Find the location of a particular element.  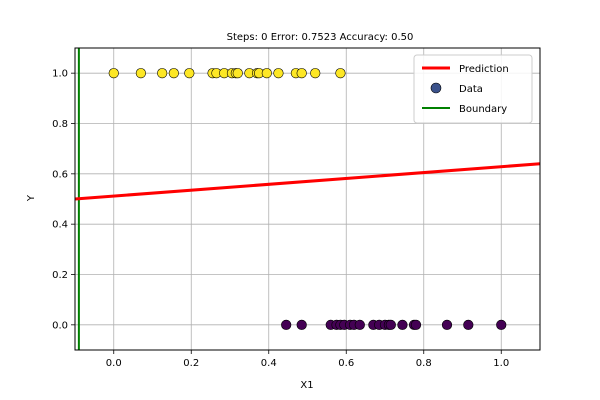

y-tick-label: 0.0 is located at coordinates (60, 325).